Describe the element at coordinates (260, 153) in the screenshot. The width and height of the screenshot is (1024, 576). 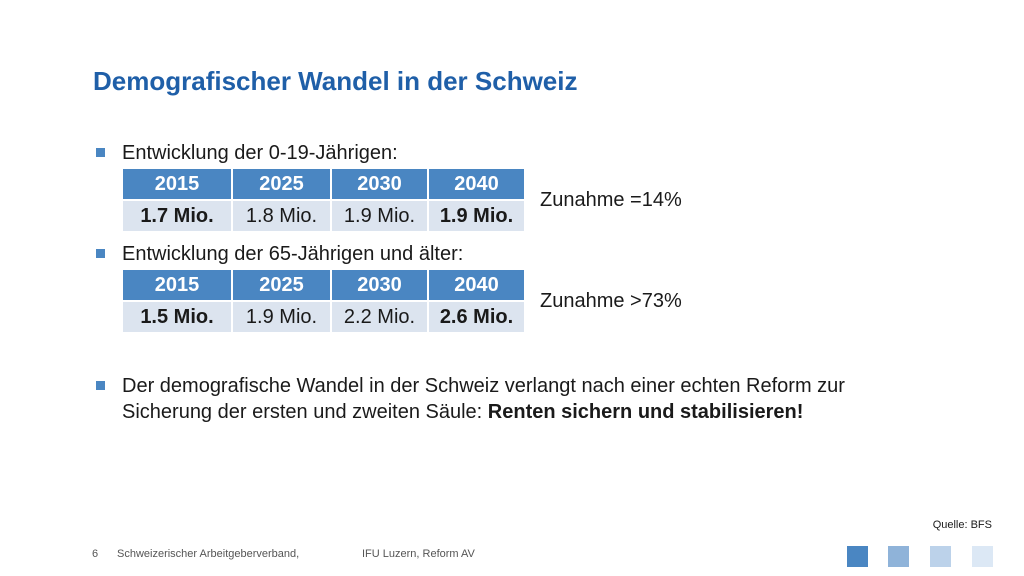
I see `bullet-text: Entwicklung der 0-19-Jährigen:` at that location.